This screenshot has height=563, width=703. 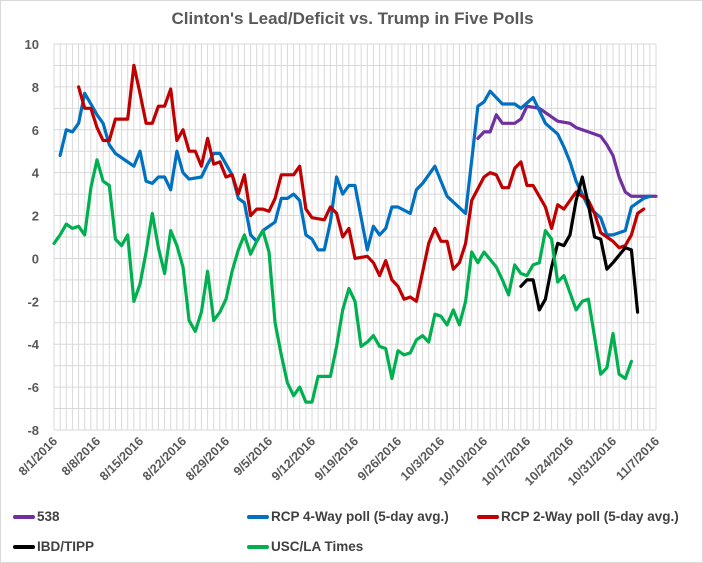 I want to click on x-tick-label: 8/15/2016, so click(x=121, y=458).